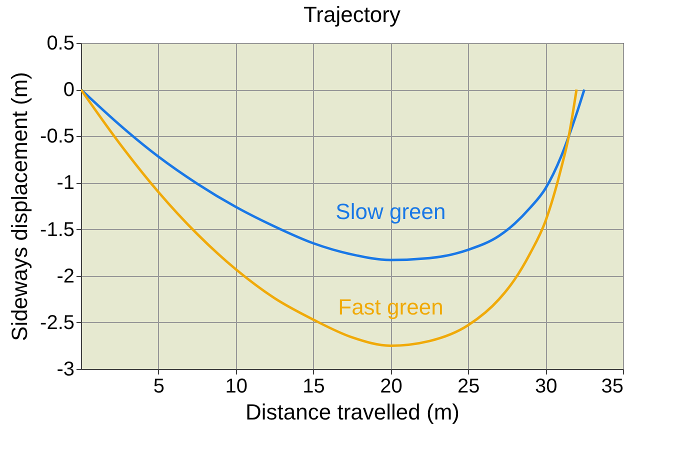 This screenshot has width=687, height=463. I want to click on x-tick-label: 30, so click(546, 387).